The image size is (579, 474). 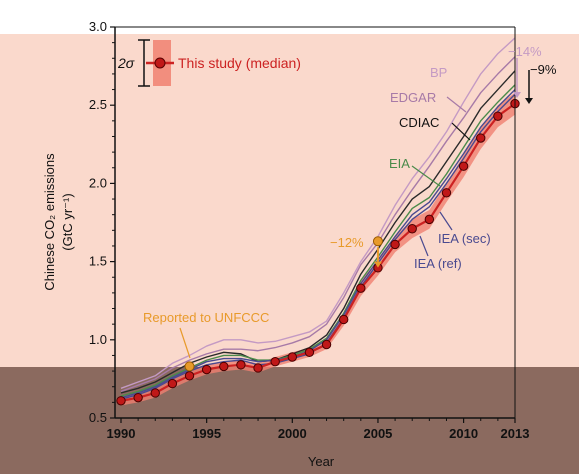 I want to click on this-study-point-2001, so click(x=309, y=352).